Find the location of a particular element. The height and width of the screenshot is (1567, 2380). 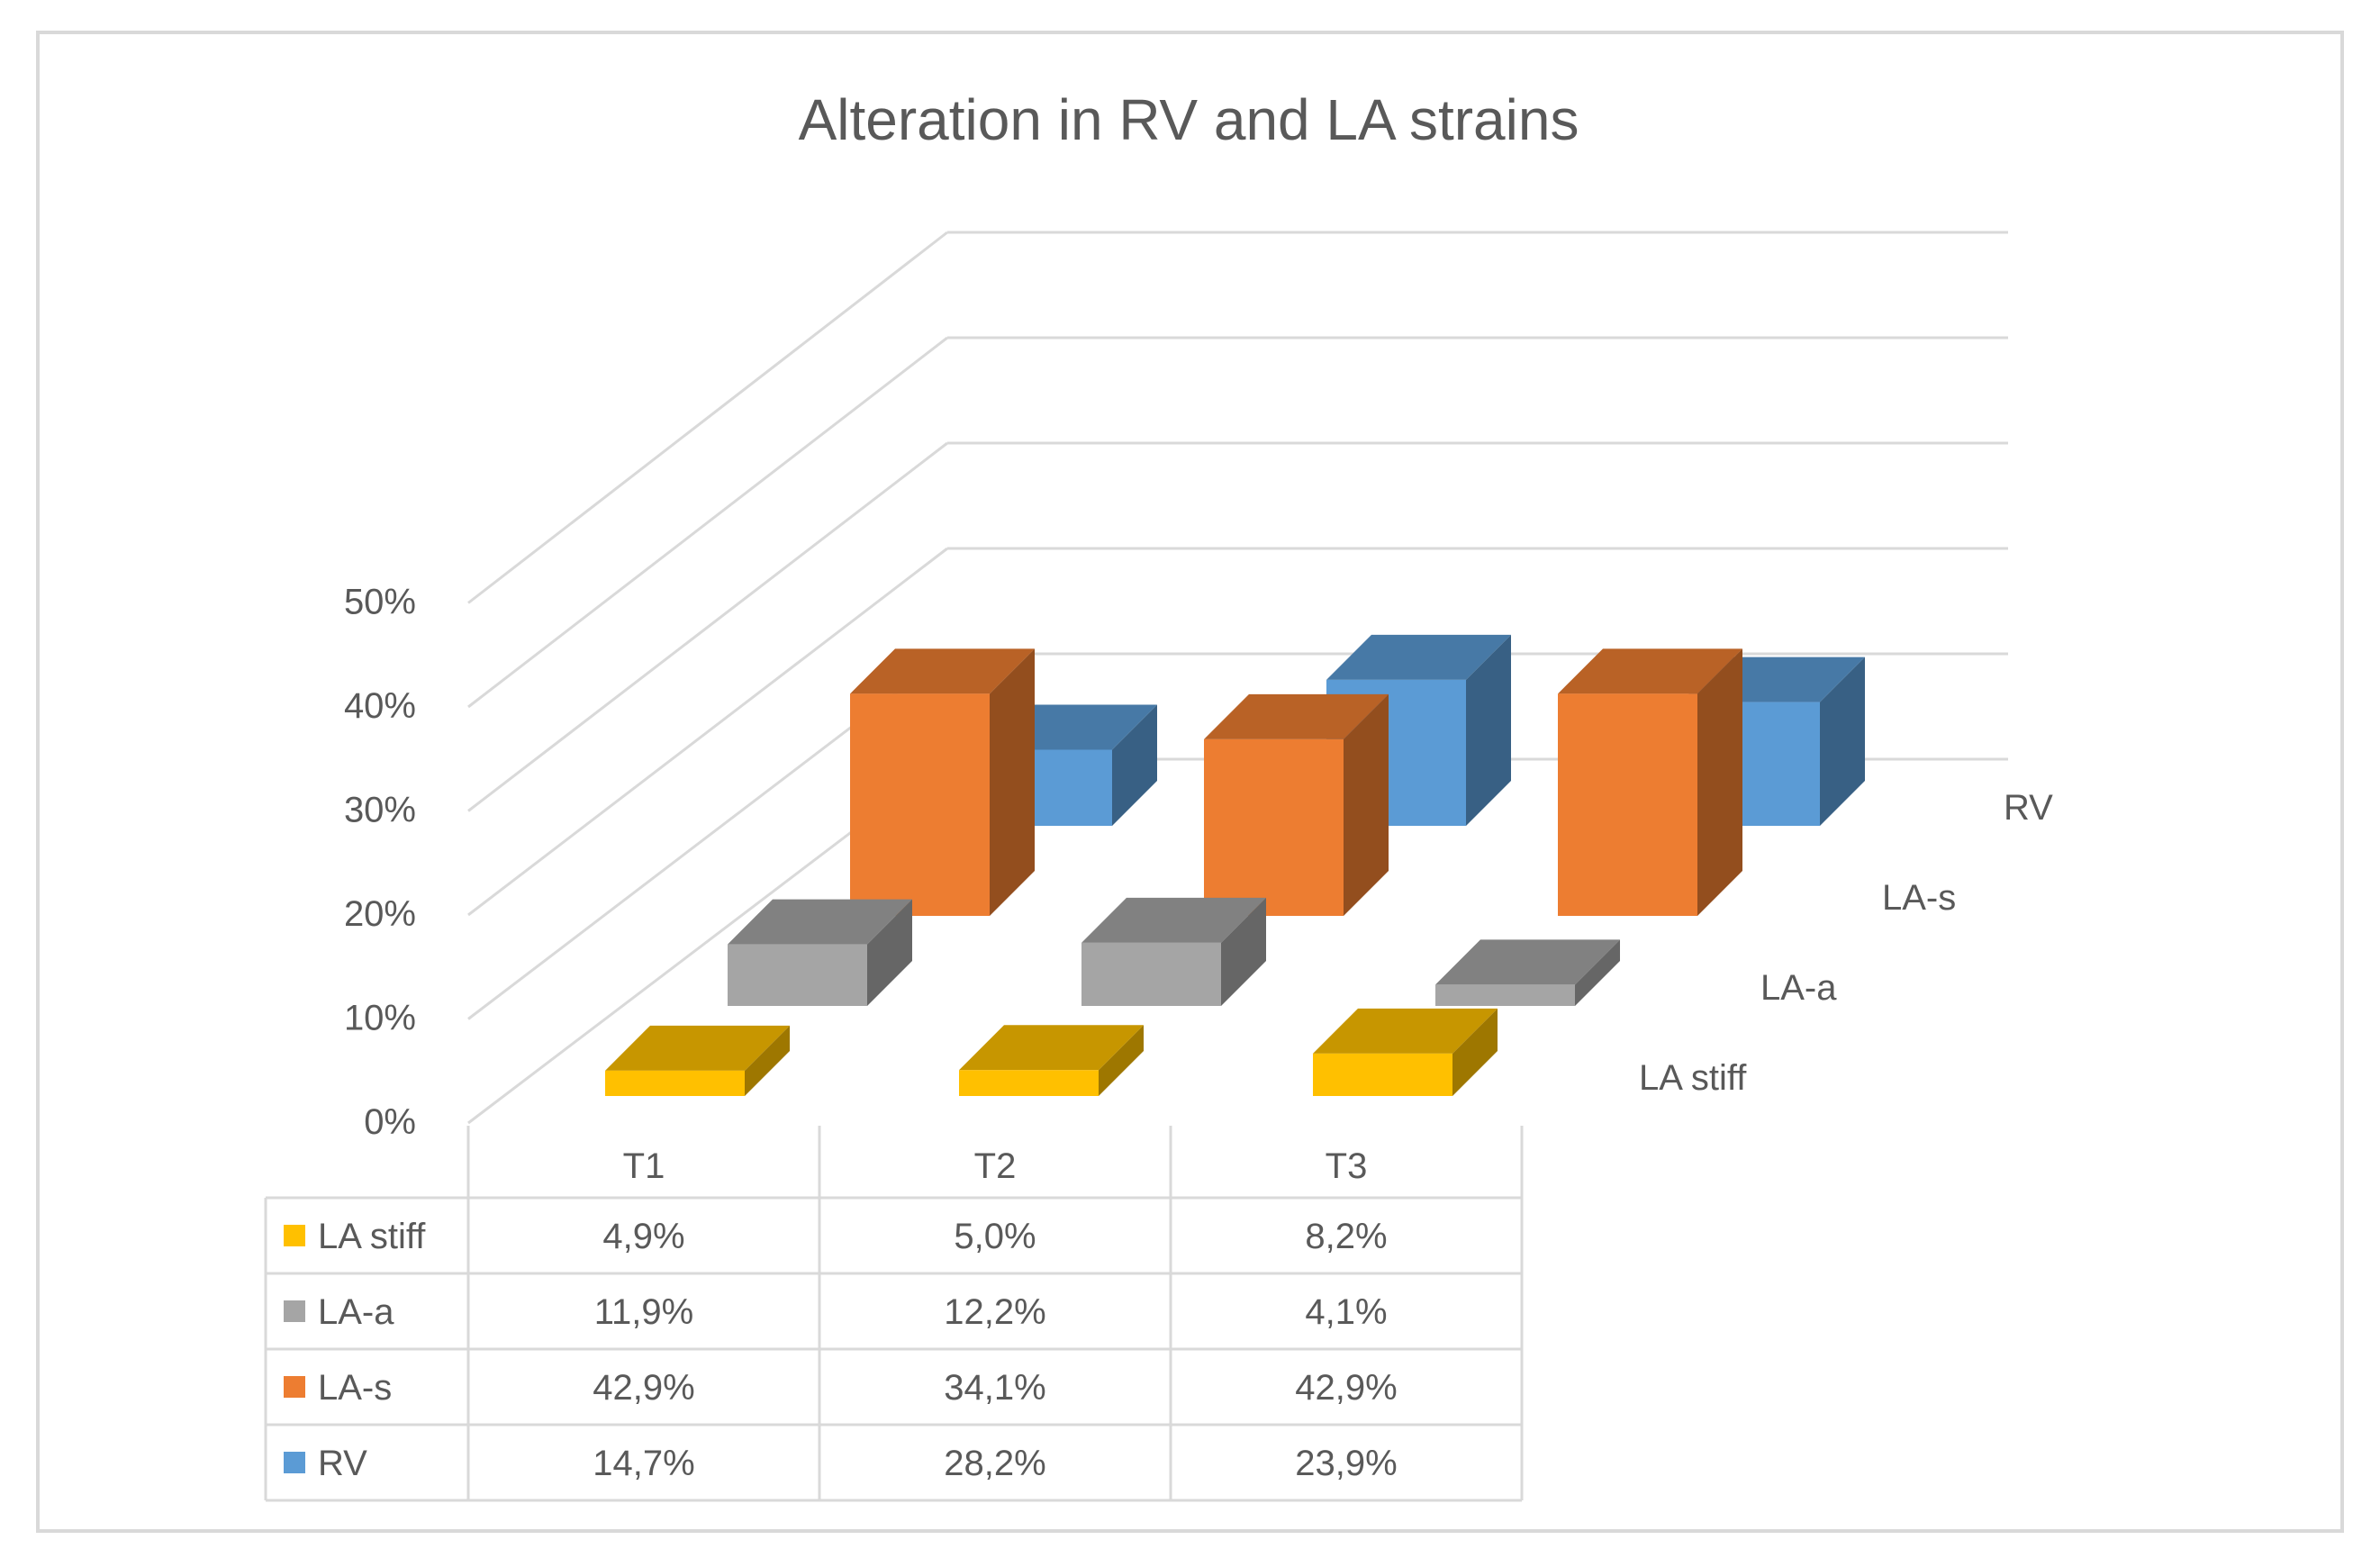

bar-la-a-t2 is located at coordinates (1173, 952).